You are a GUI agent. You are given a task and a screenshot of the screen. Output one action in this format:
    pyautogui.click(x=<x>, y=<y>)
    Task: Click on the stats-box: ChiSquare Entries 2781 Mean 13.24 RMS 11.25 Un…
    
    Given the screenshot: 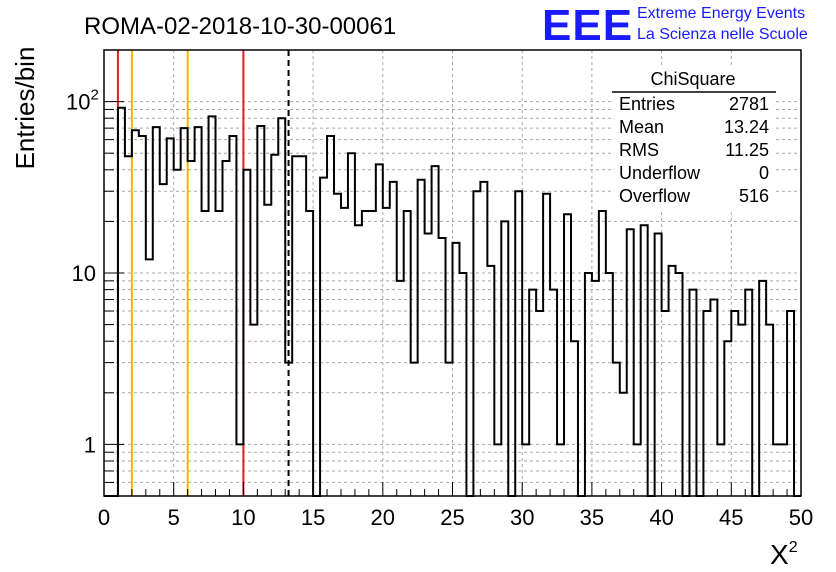 What is the action you would take?
    pyautogui.click(x=694, y=139)
    